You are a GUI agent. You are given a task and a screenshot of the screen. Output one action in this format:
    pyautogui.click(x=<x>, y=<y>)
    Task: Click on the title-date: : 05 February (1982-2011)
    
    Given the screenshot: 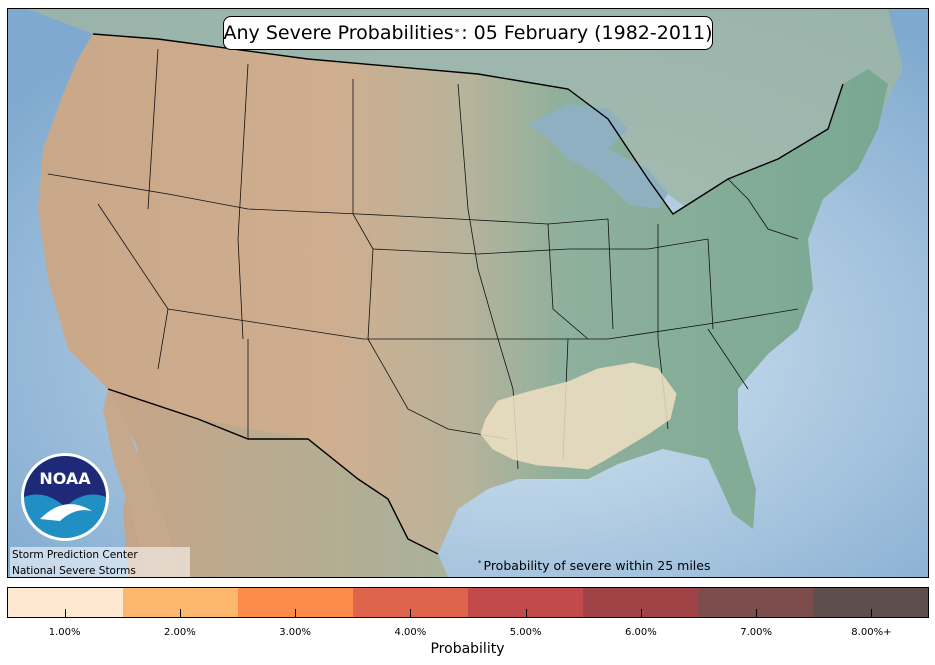 What is the action you would take?
    pyautogui.click(x=587, y=33)
    